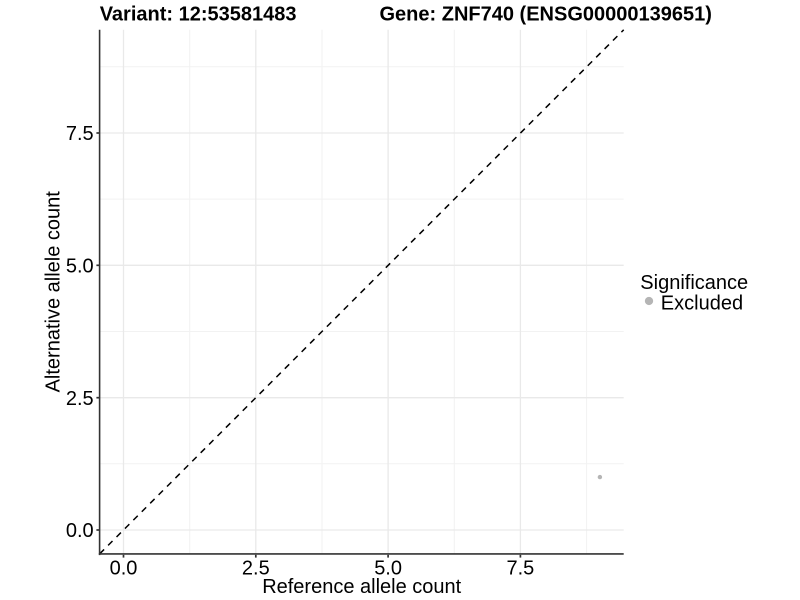 This screenshot has height=600, width=800. Describe the element at coordinates (361, 587) in the screenshot. I see `svg-text: Reference allele count` at that location.